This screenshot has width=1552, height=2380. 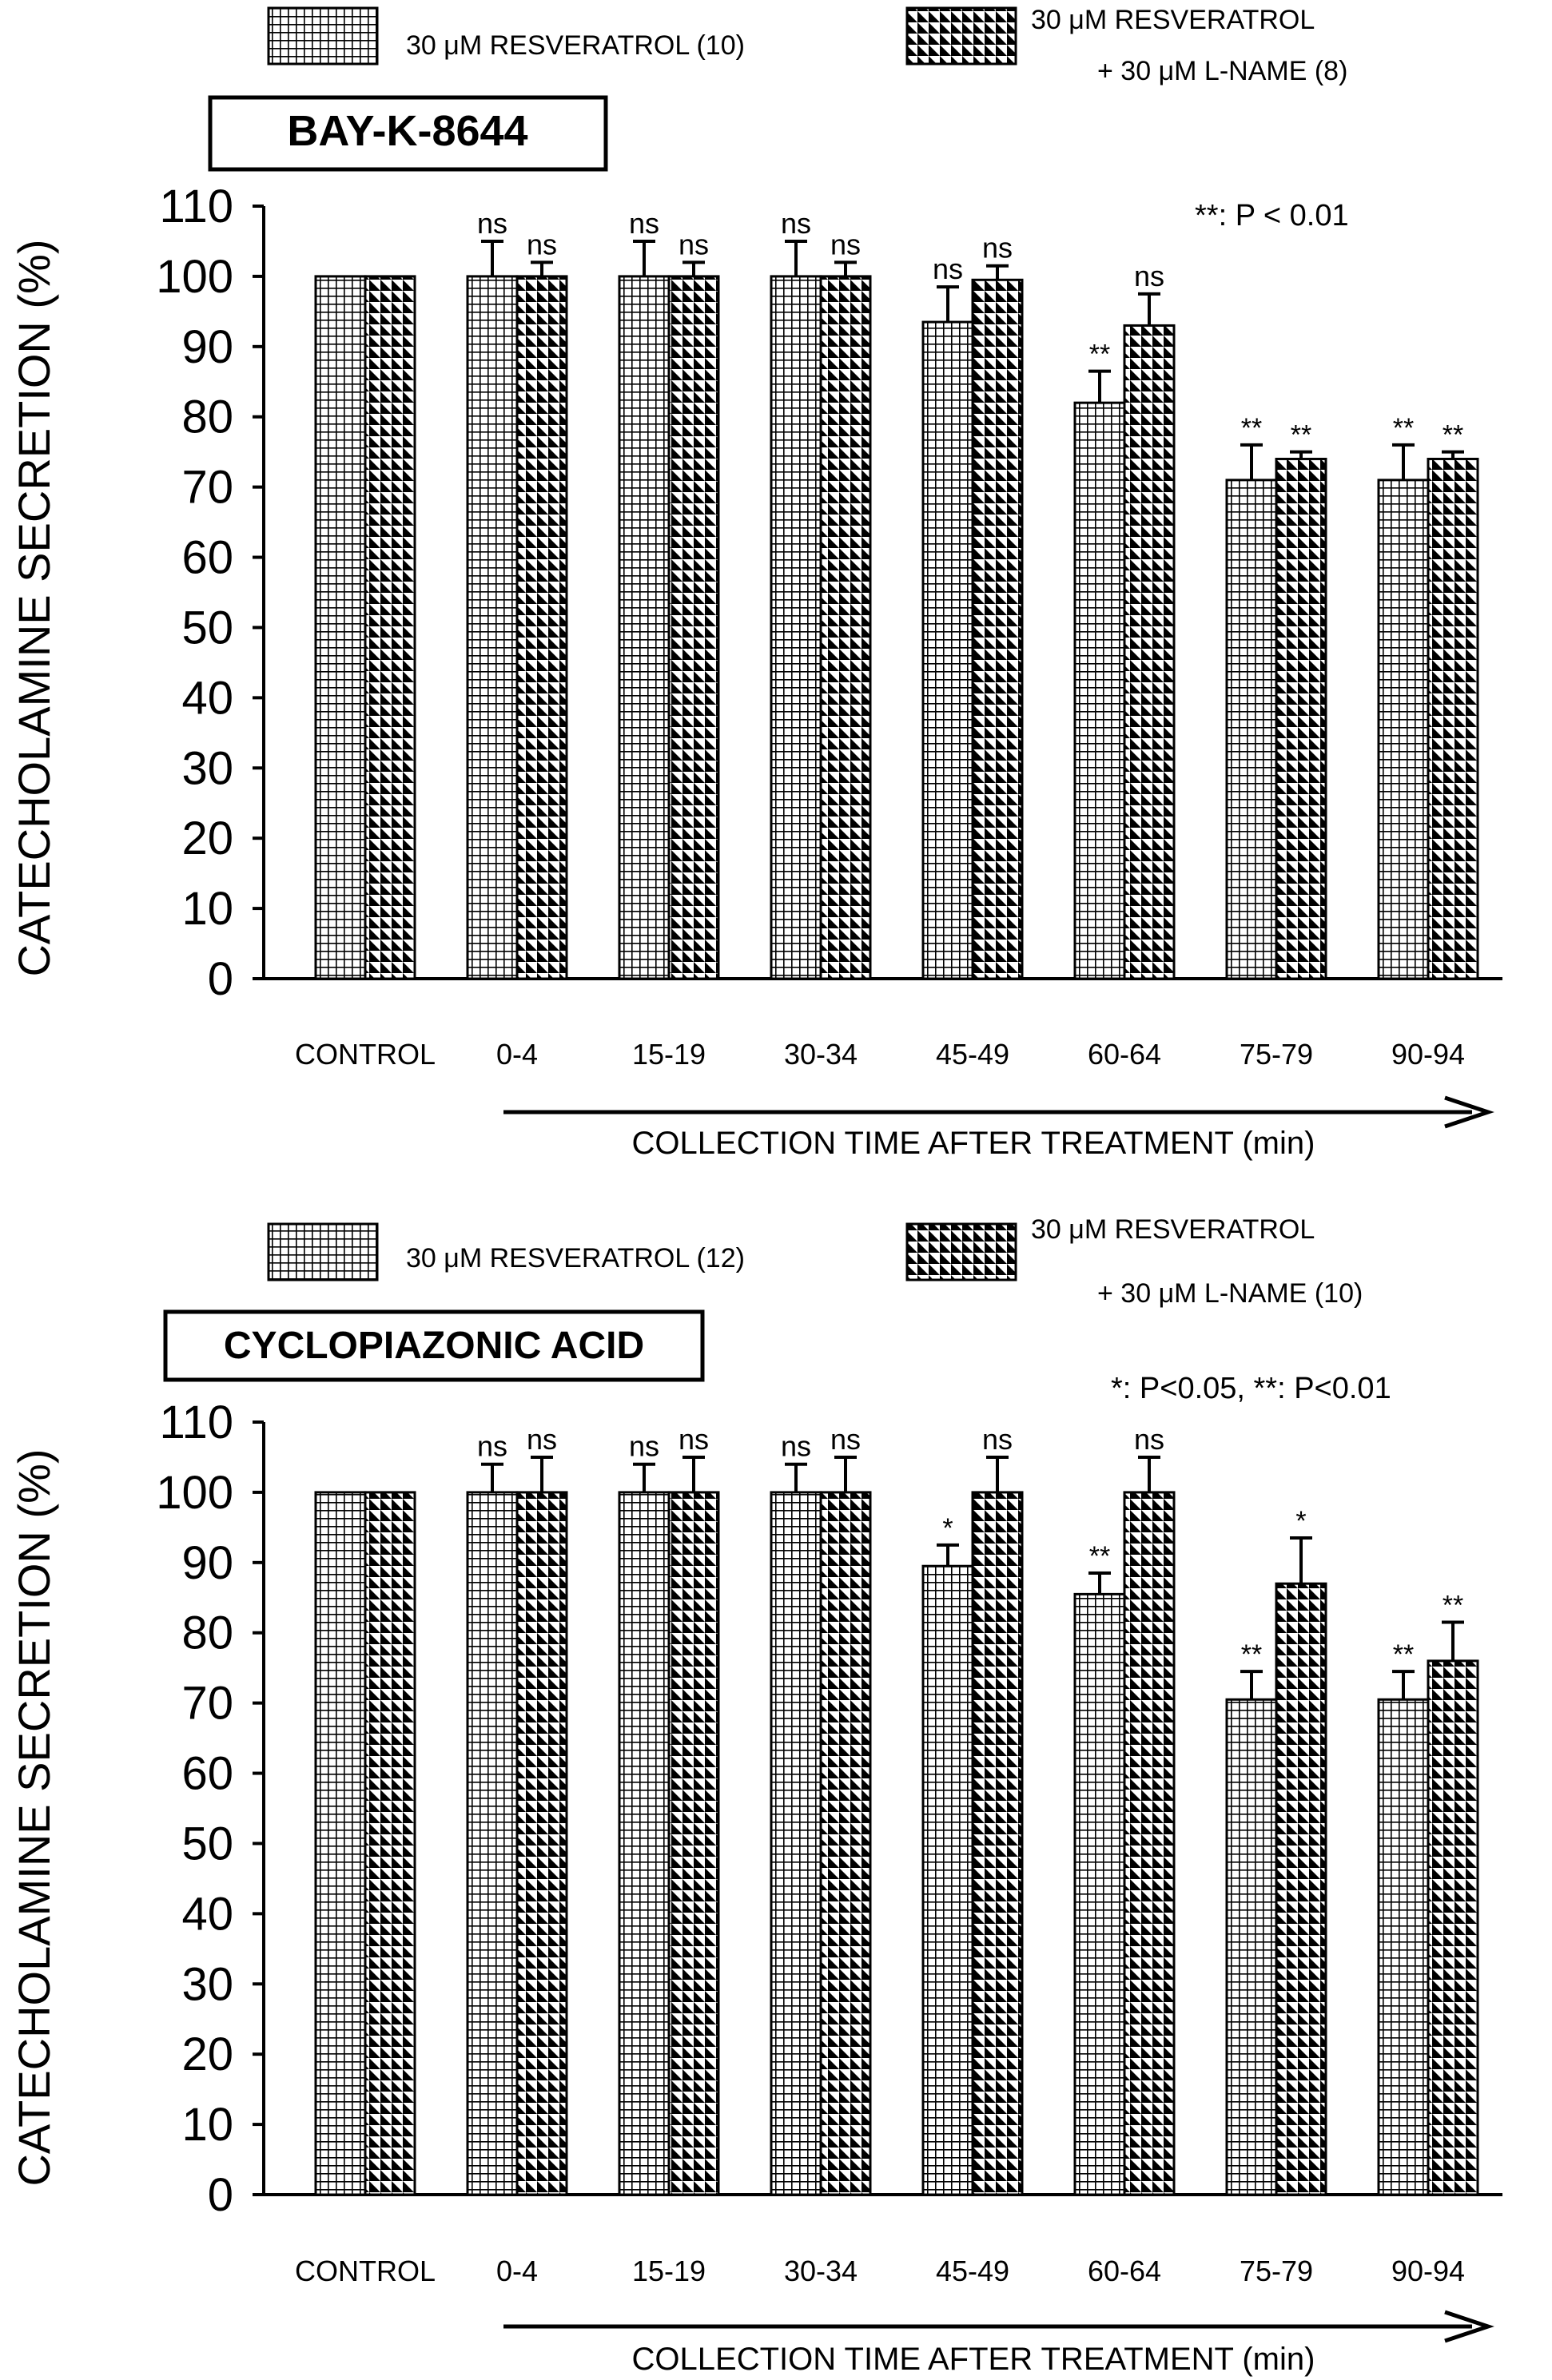 What do you see at coordinates (1276, 2271) in the screenshot?
I see `category-label: 75-79` at bounding box center [1276, 2271].